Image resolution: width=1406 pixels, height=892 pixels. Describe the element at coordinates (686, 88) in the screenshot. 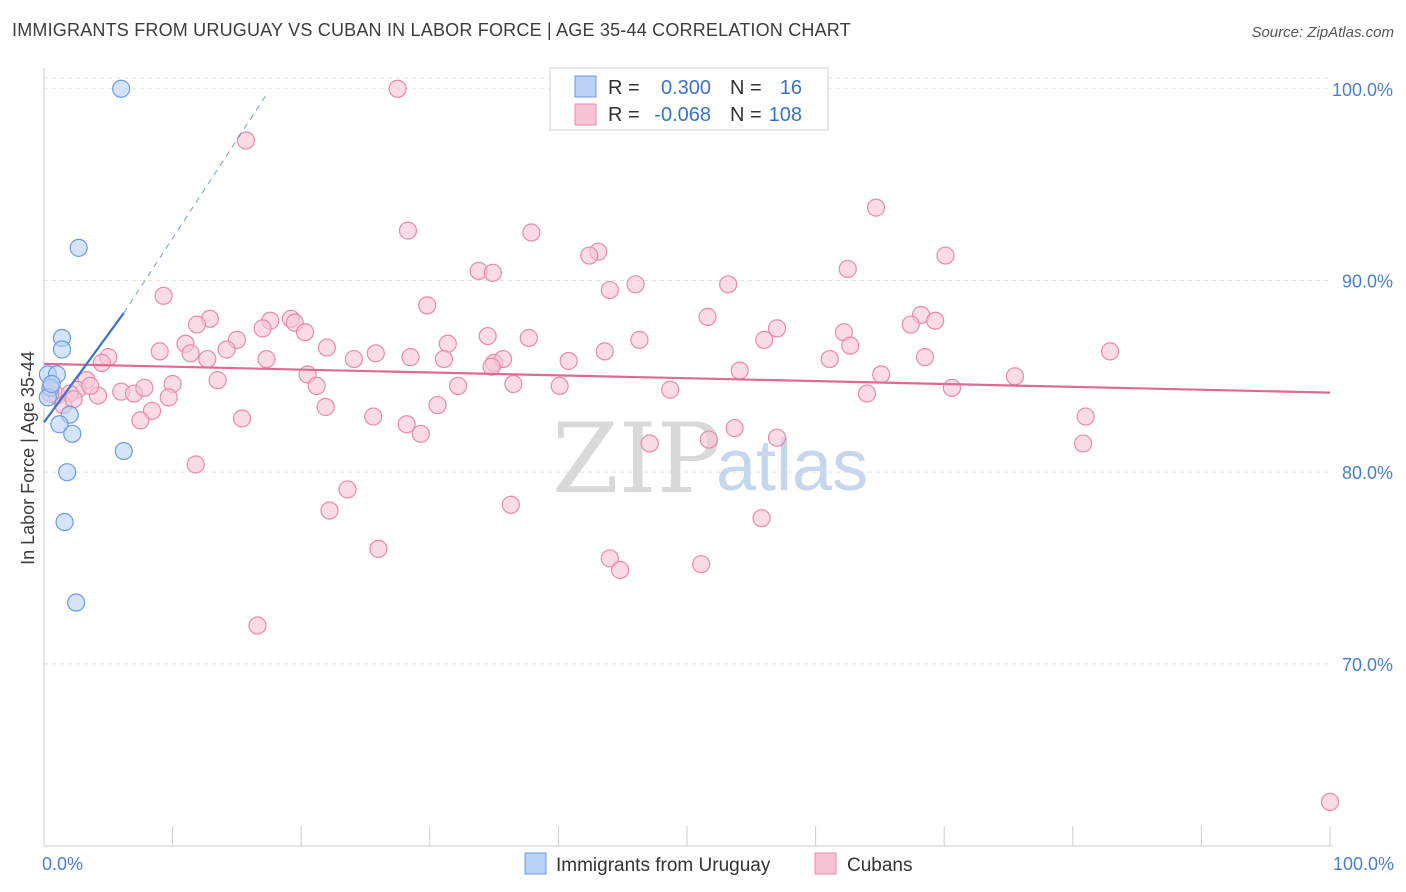

I see `legend-r-value-1: 0.300` at that location.